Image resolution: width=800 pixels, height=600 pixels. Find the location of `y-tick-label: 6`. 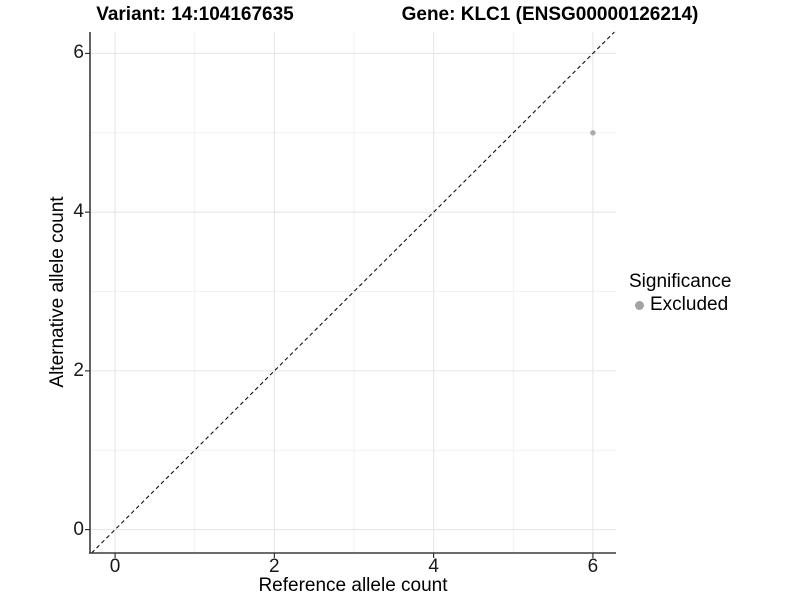

y-tick-label: 6 is located at coordinates (78, 53).